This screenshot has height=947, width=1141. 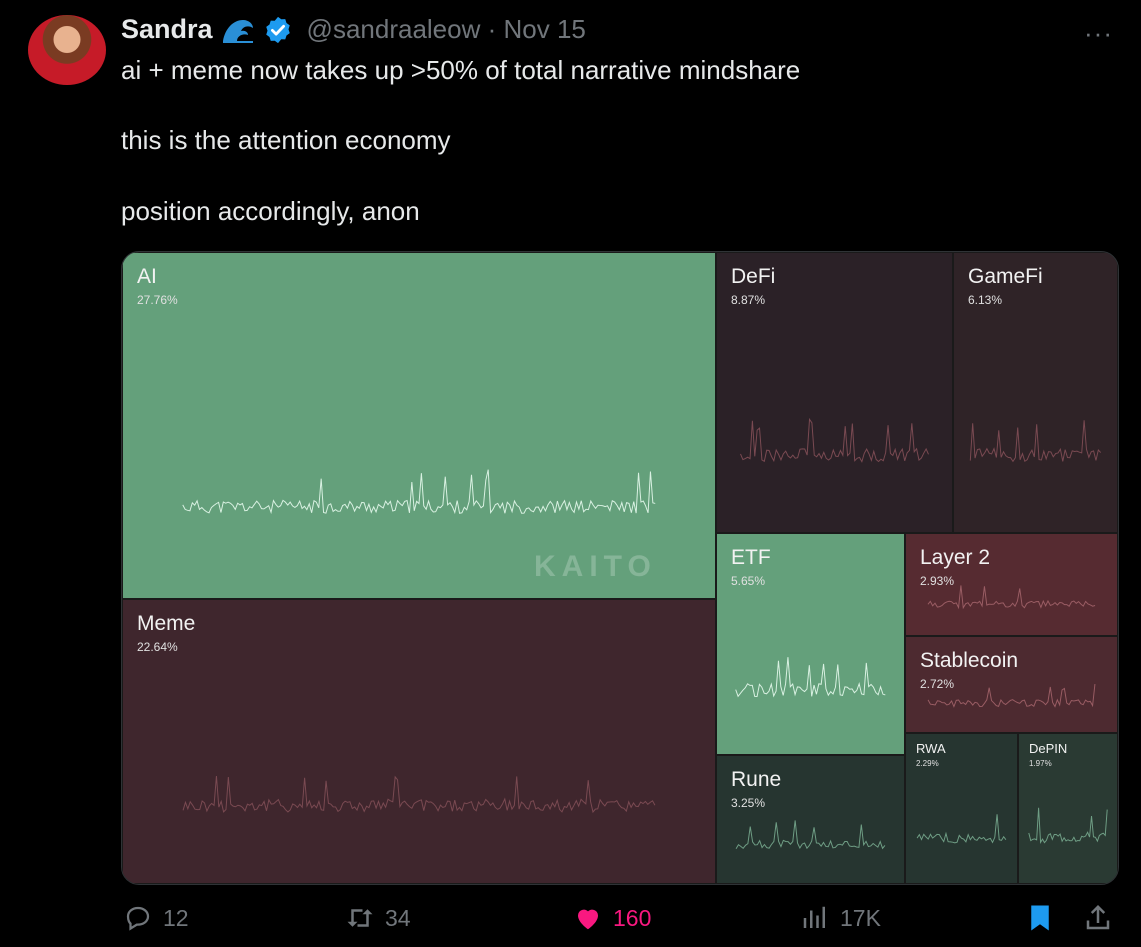 I want to click on verified-badge-icon, so click(x=278, y=30).